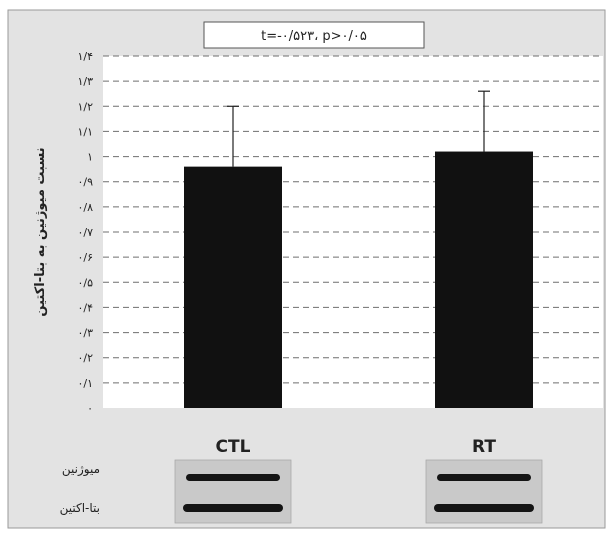 This screenshot has width=611, height=533. Describe the element at coordinates (85, 131) in the screenshot. I see `y-tick-label: ۱/۱` at that location.